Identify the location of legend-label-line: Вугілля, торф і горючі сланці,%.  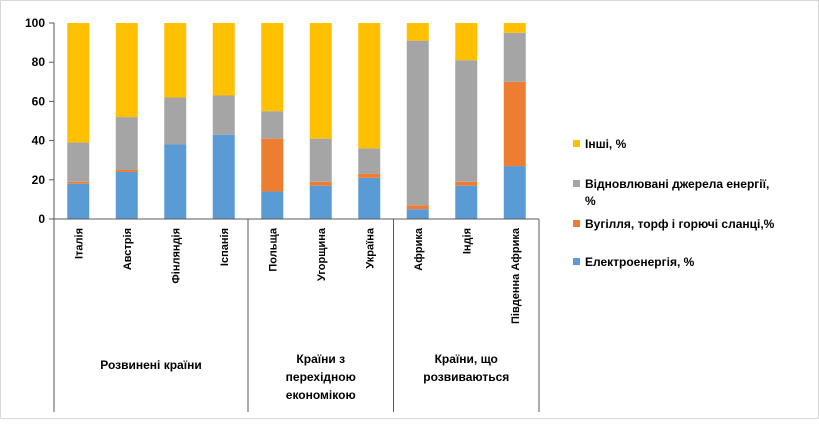
(680, 224).